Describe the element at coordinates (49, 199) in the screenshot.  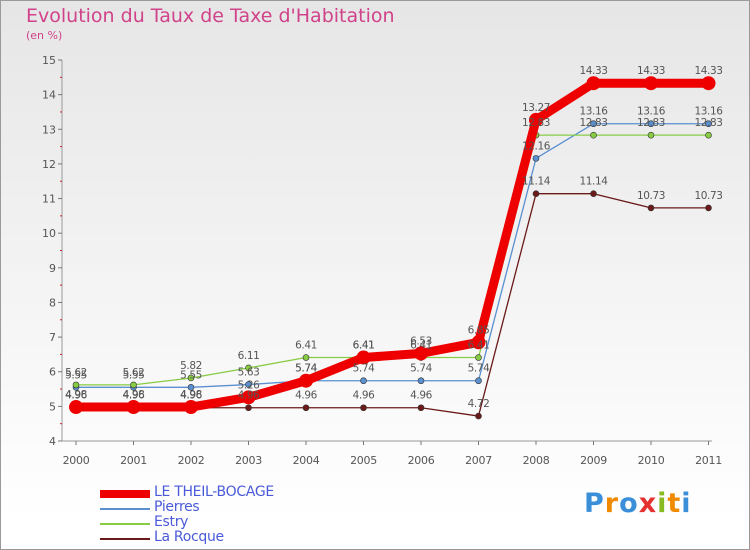
I see `y-tick-label: 11` at that location.